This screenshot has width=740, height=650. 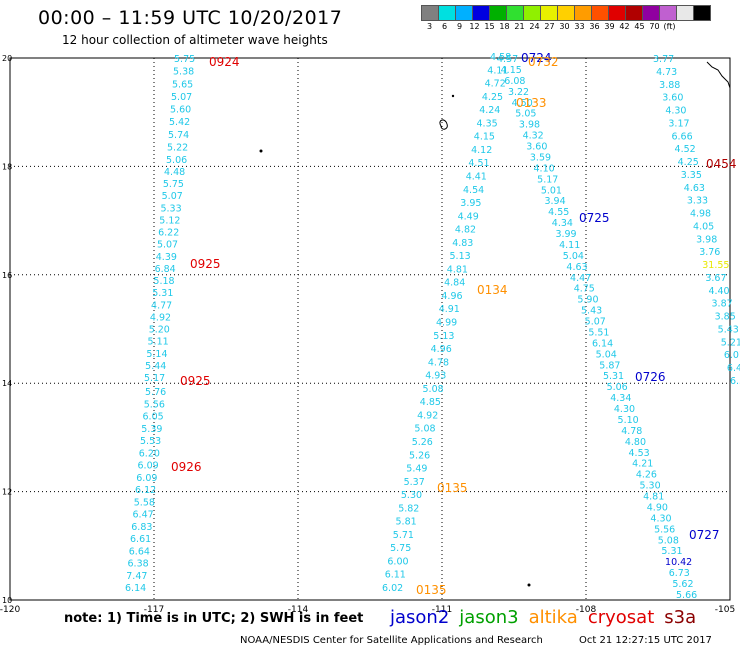 What do you see at coordinates (525, 114) in the screenshot?
I see `wave-height-value: 5.05` at bounding box center [525, 114].